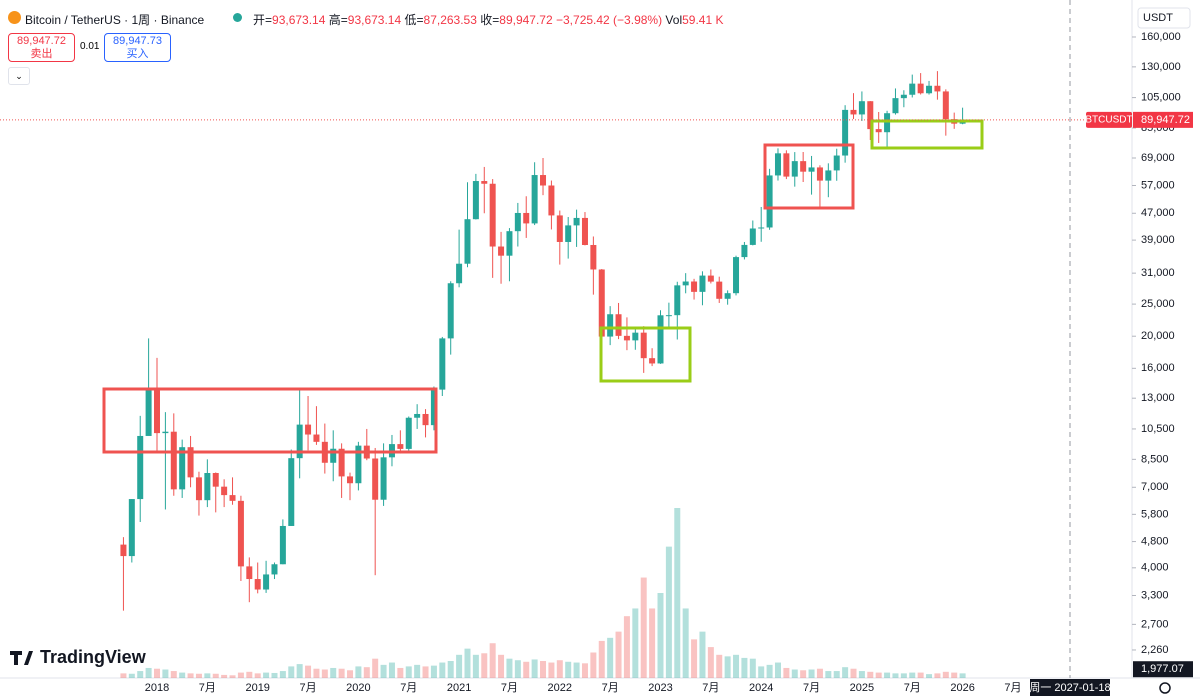  I want to click on x-tick-label: 2024, so click(761, 688).